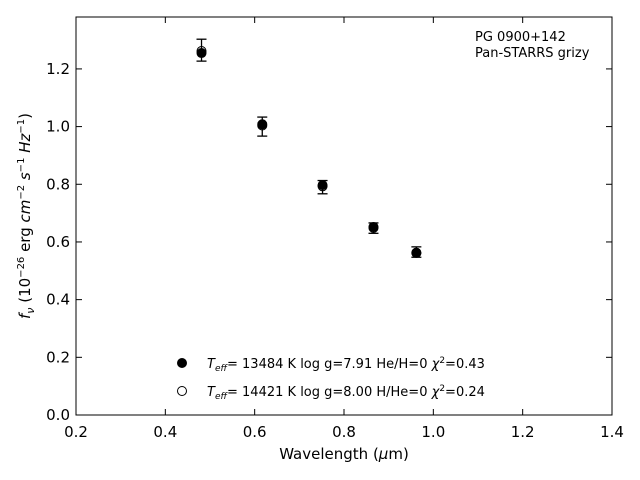 Image resolution: width=640 pixels, height=480 pixels. What do you see at coordinates (182, 391) in the screenshot?
I see `legend-marker-open` at bounding box center [182, 391].